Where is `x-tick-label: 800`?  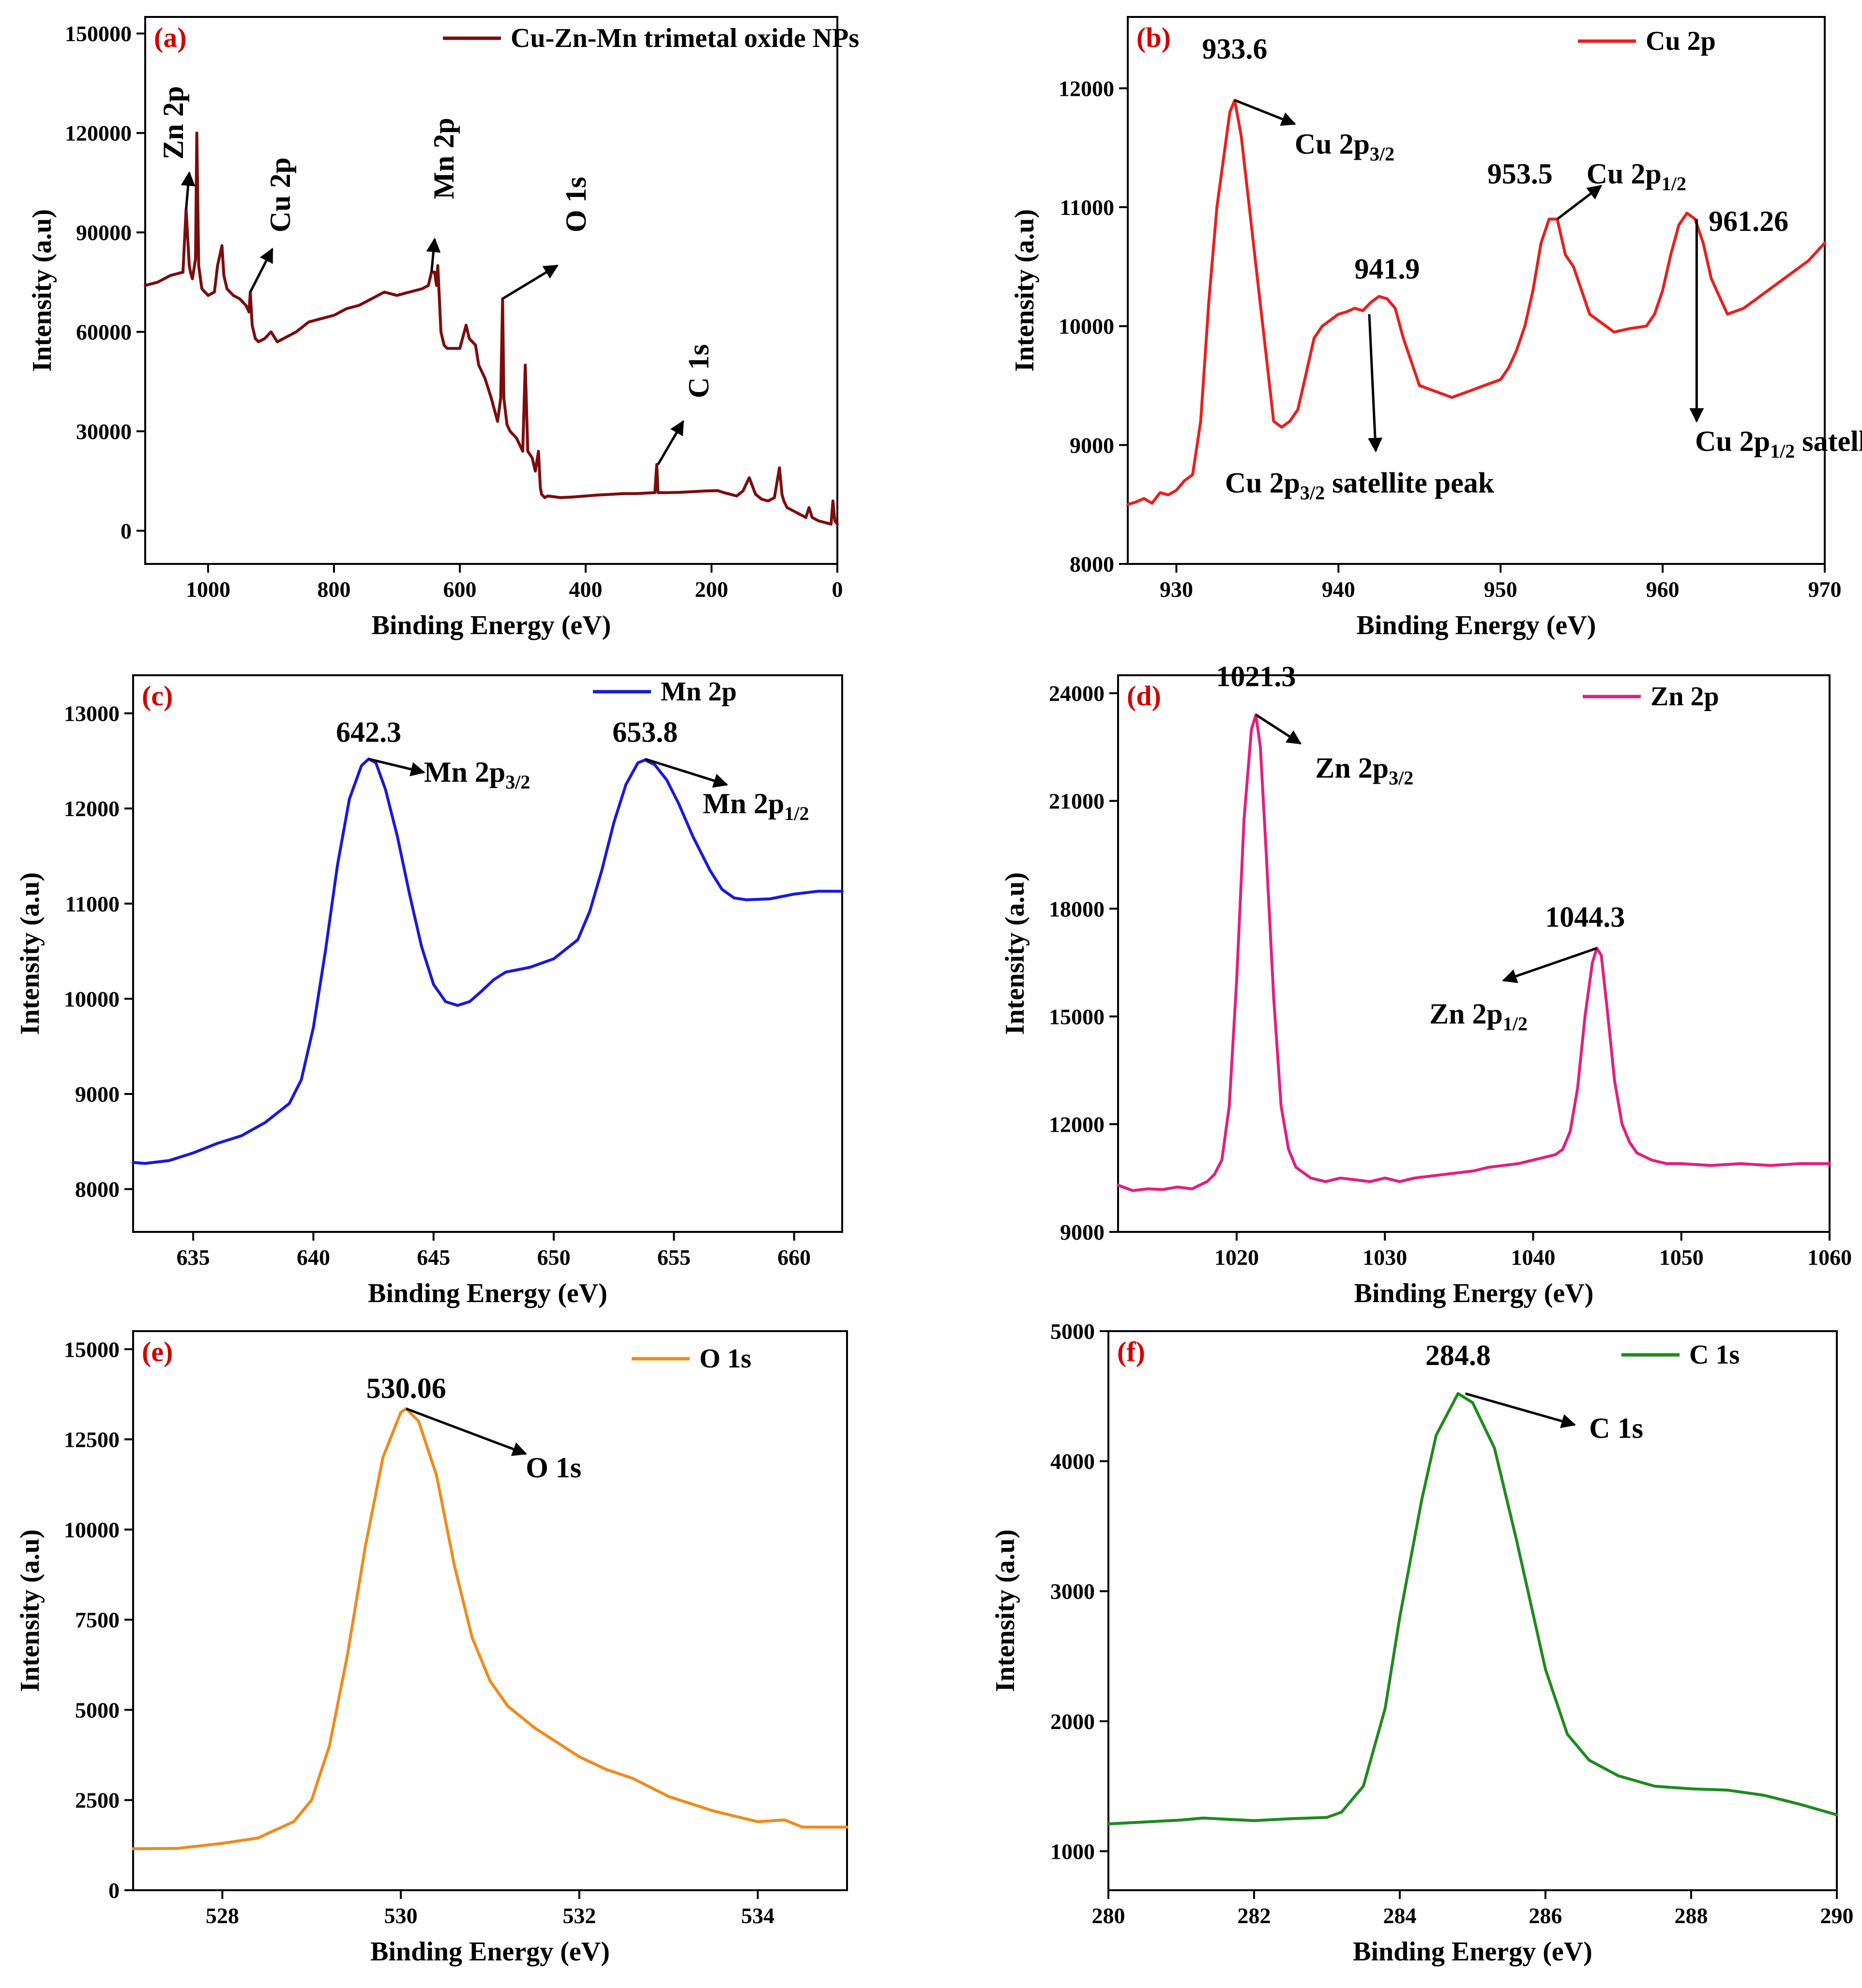
x-tick-label: 800 is located at coordinates (335, 589).